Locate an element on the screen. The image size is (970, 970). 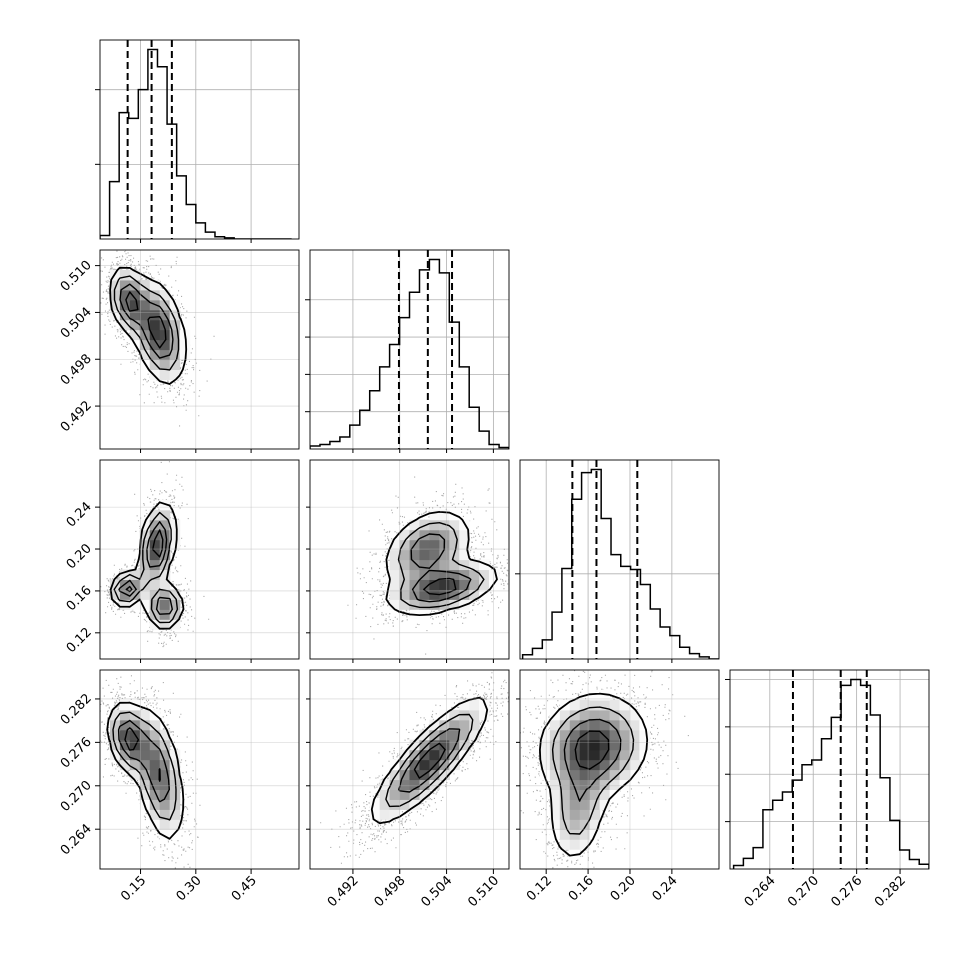
y-tick-label: 0.282 is located at coordinates (76, 709).